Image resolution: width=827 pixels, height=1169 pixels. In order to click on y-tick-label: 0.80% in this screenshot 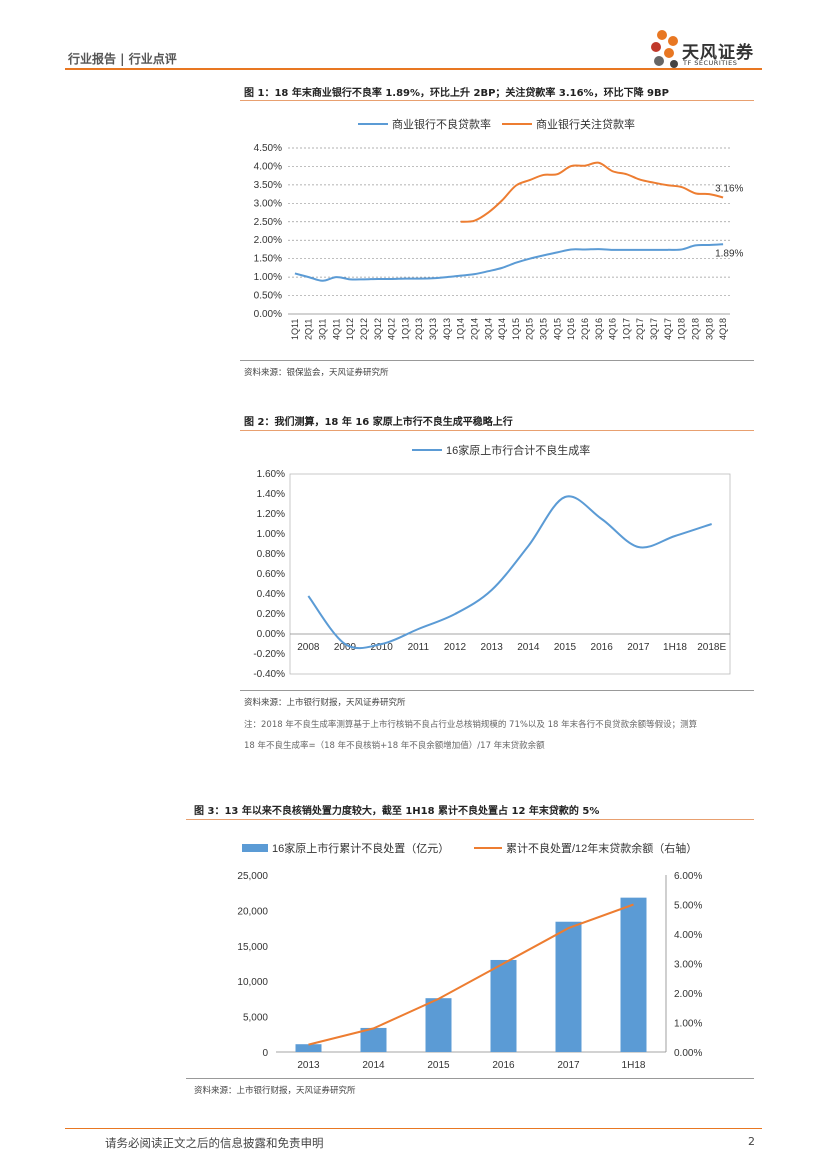, I will do `click(271, 554)`.